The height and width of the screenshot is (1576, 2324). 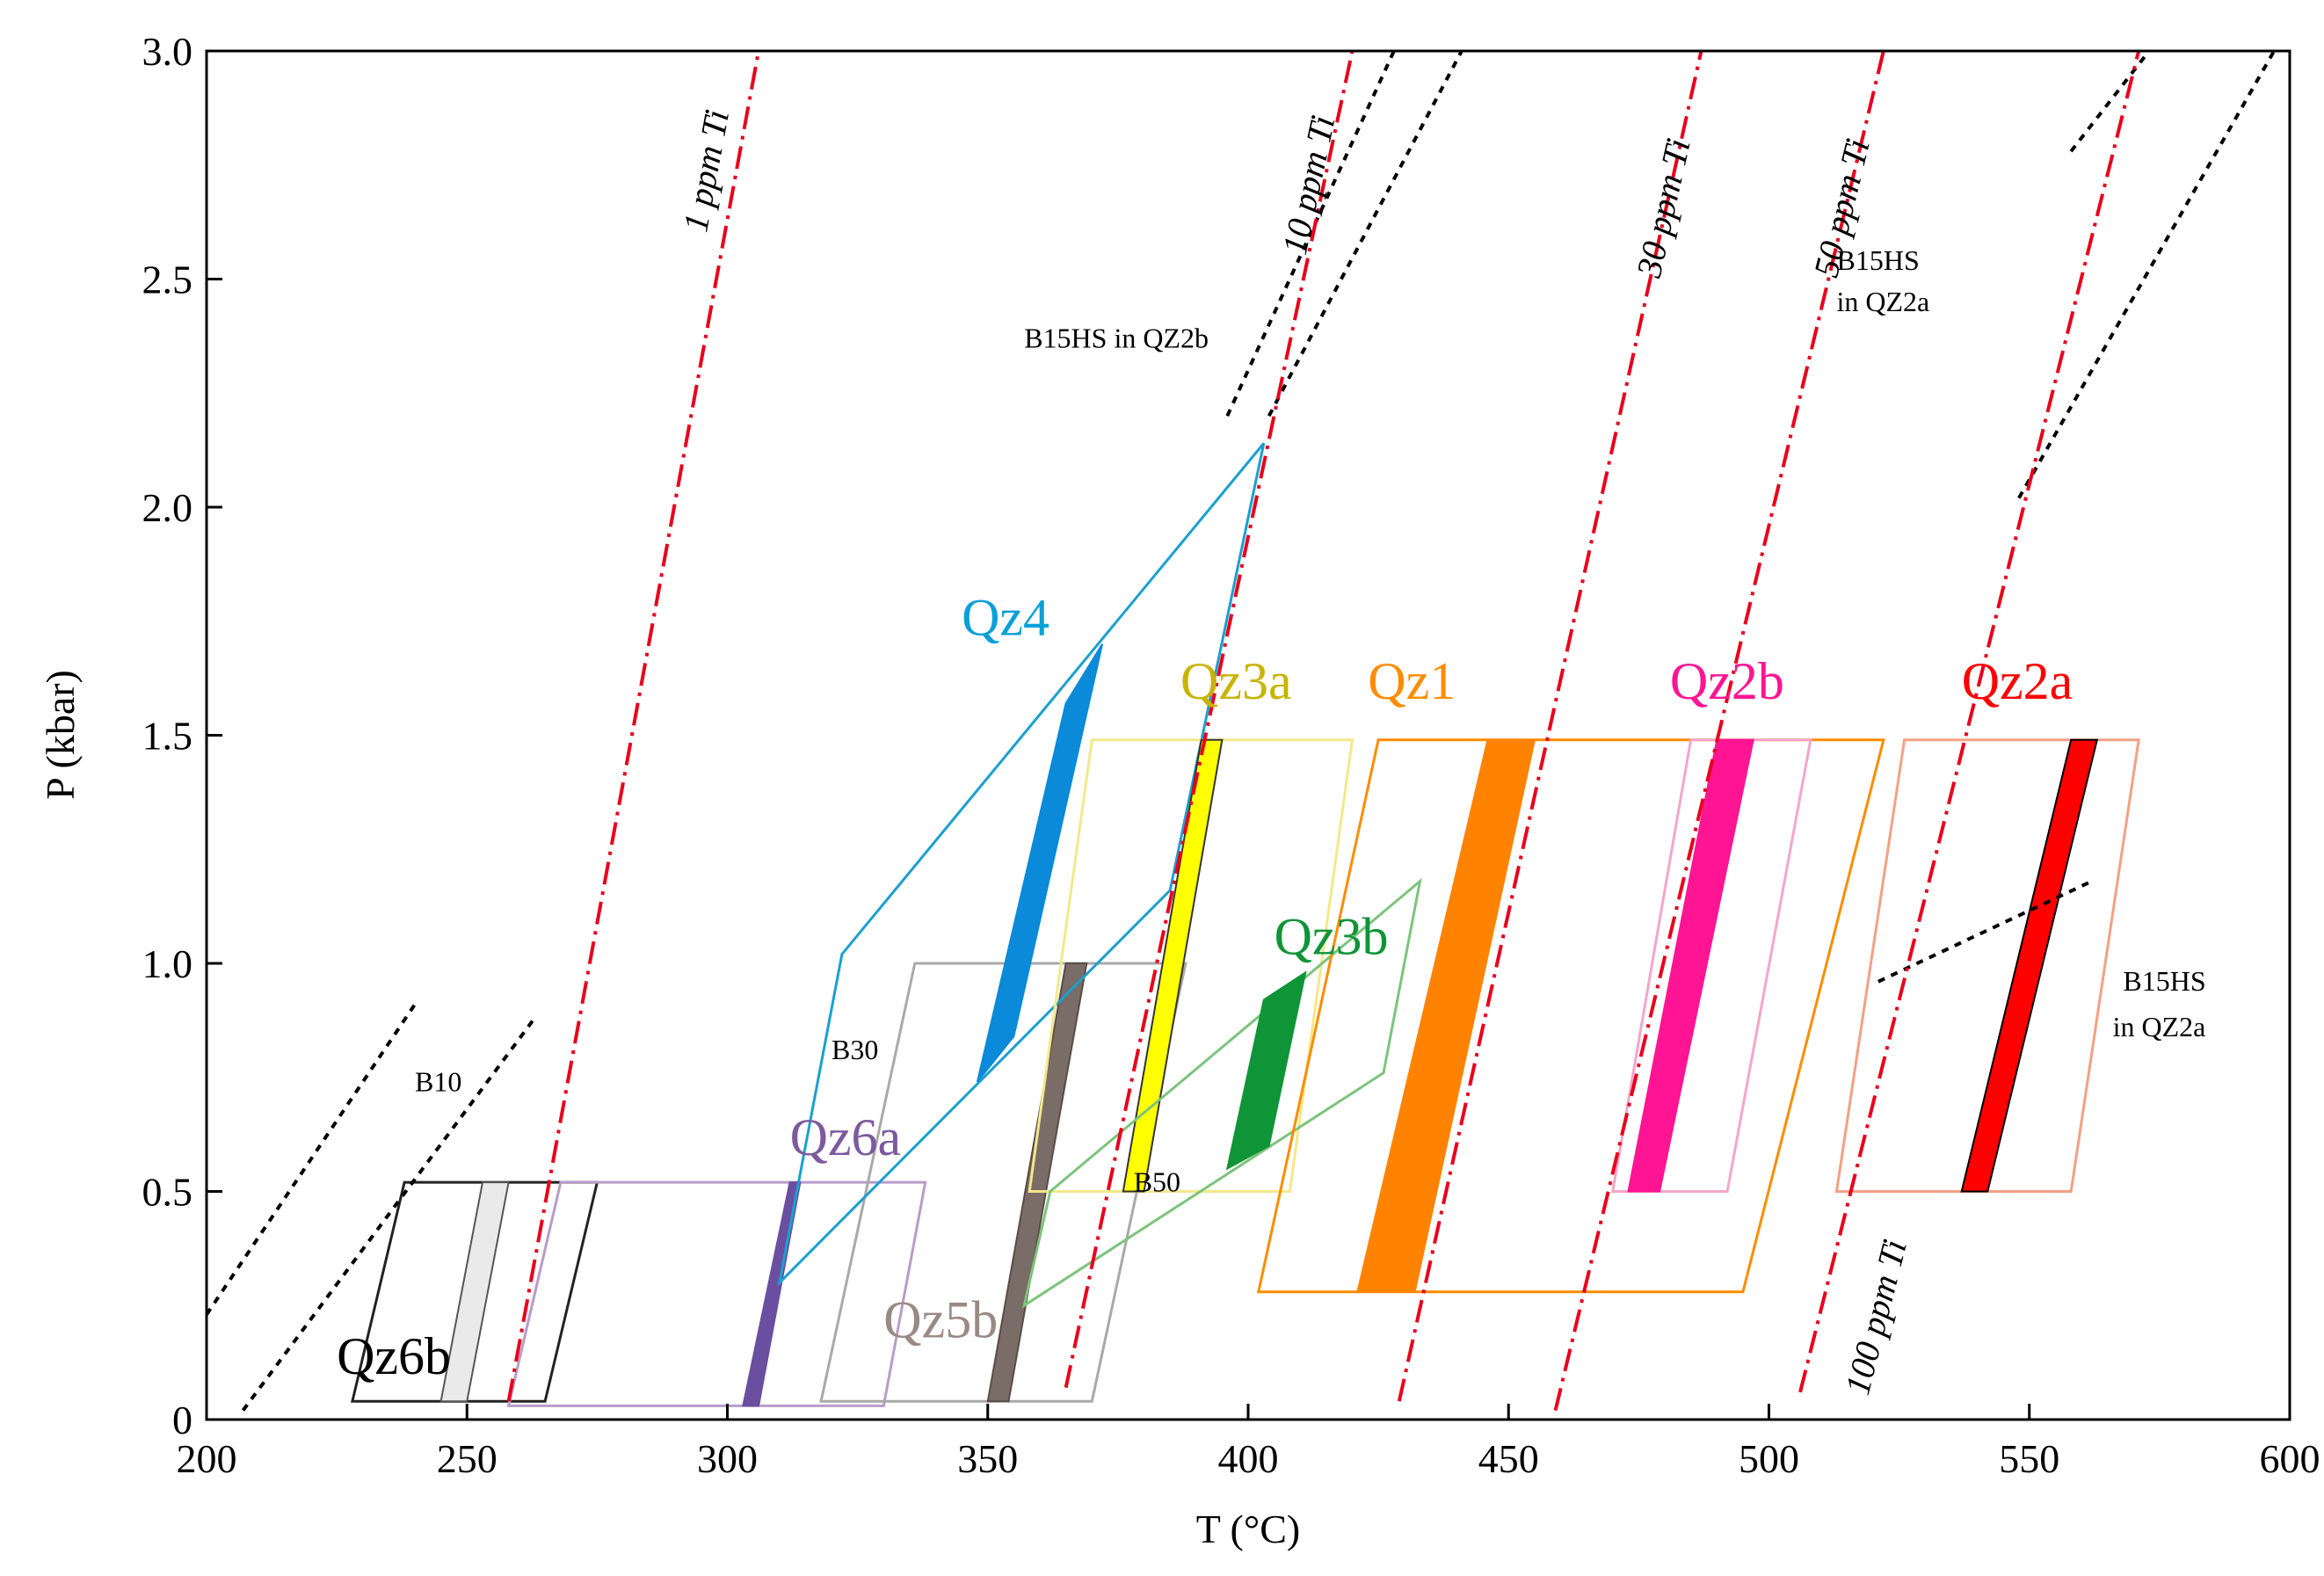 What do you see at coordinates (1412, 681) in the screenshot?
I see `field-label-qz1: Qz1` at bounding box center [1412, 681].